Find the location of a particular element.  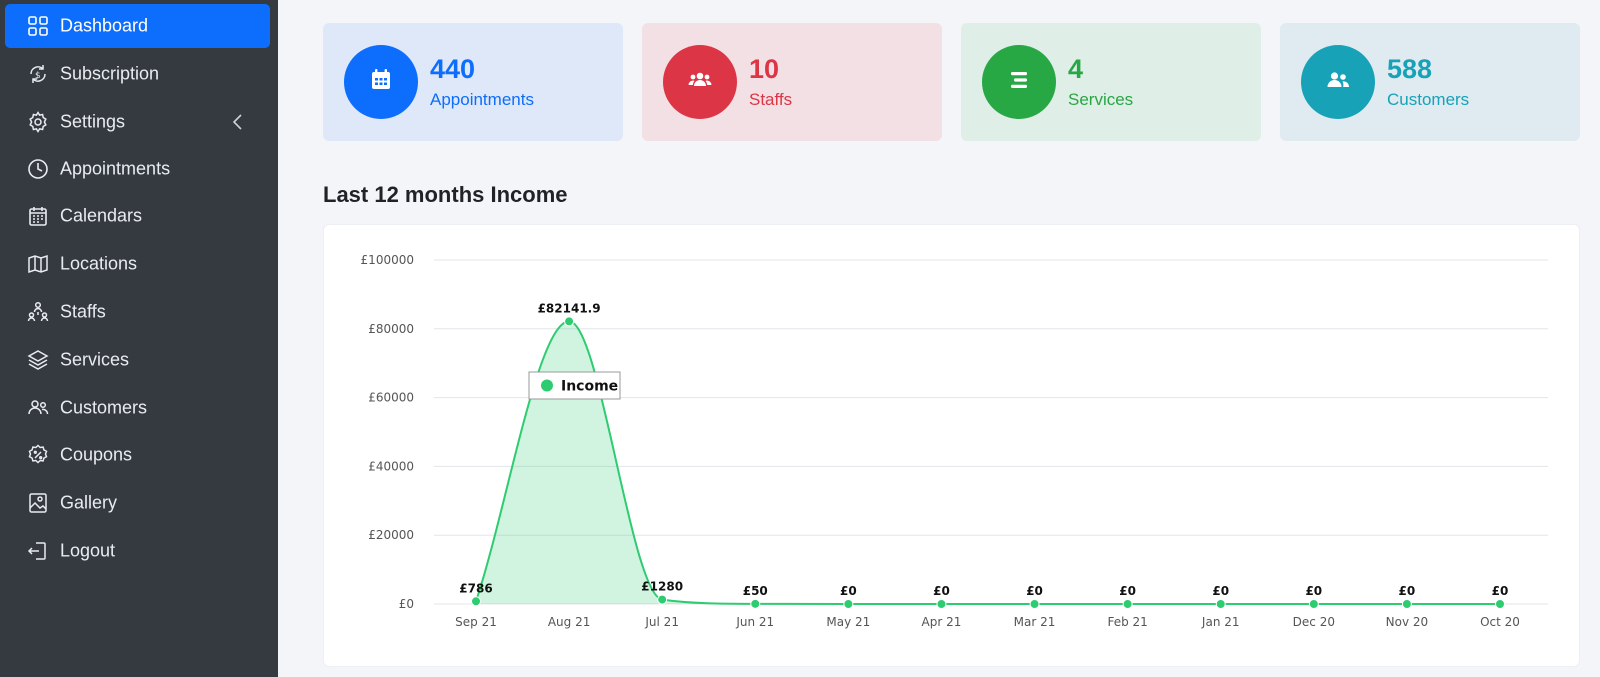

x-tick-label: Feb 21 is located at coordinates (1127, 622).